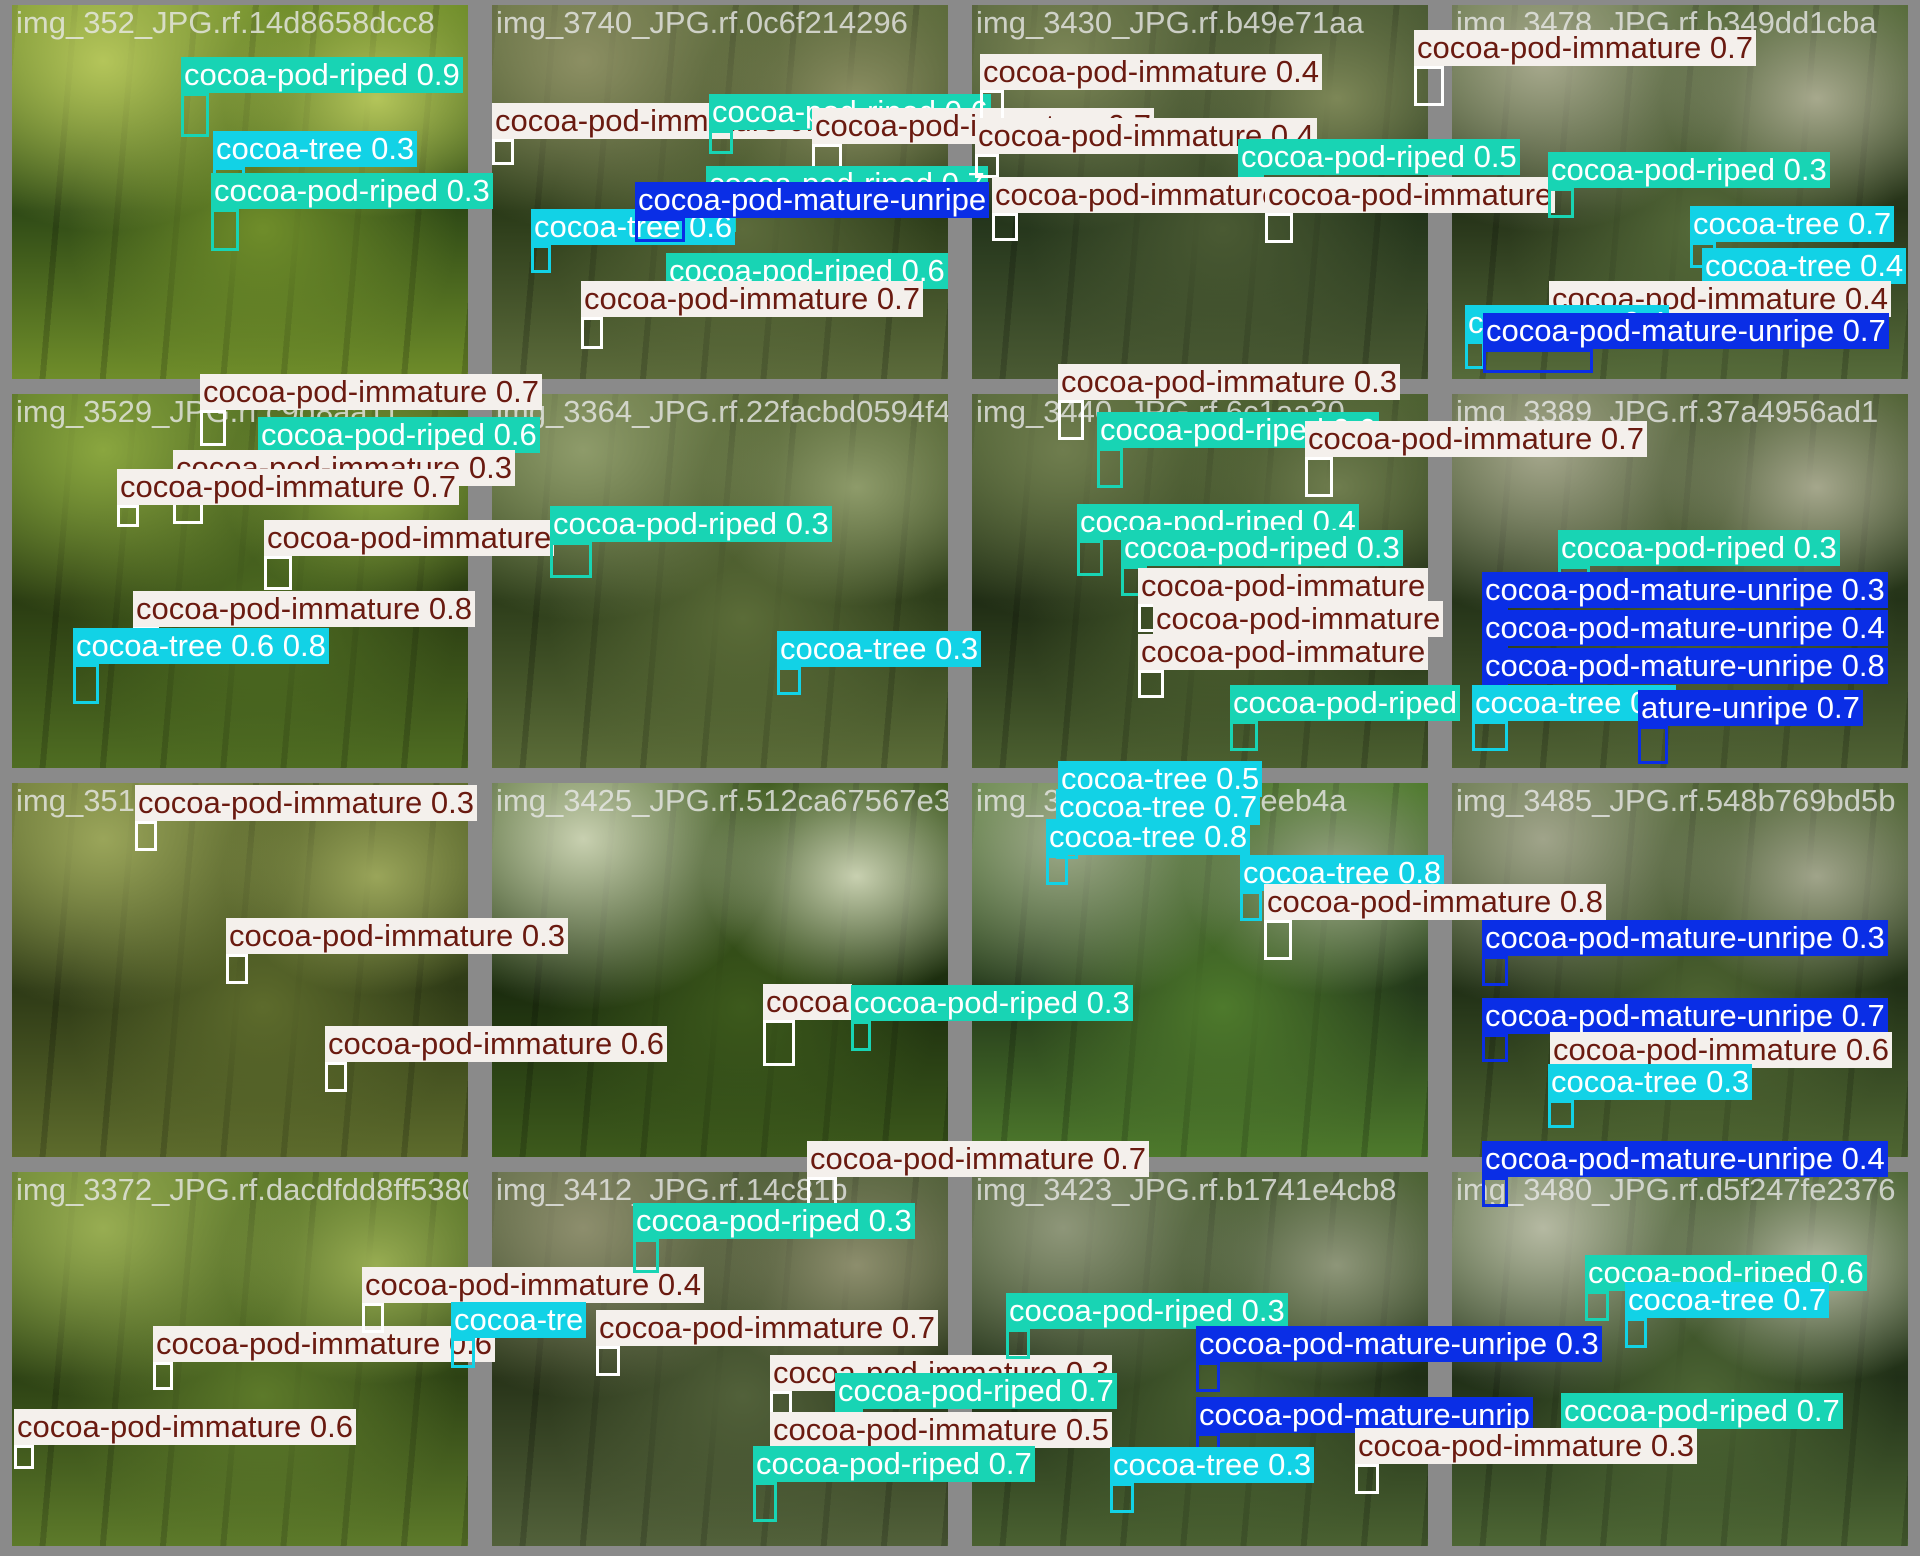 The height and width of the screenshot is (1556, 1920). Describe the element at coordinates (672, 1189) in the screenshot. I see `tile-filename: img_3412_JPG.rf.14c81b` at that location.